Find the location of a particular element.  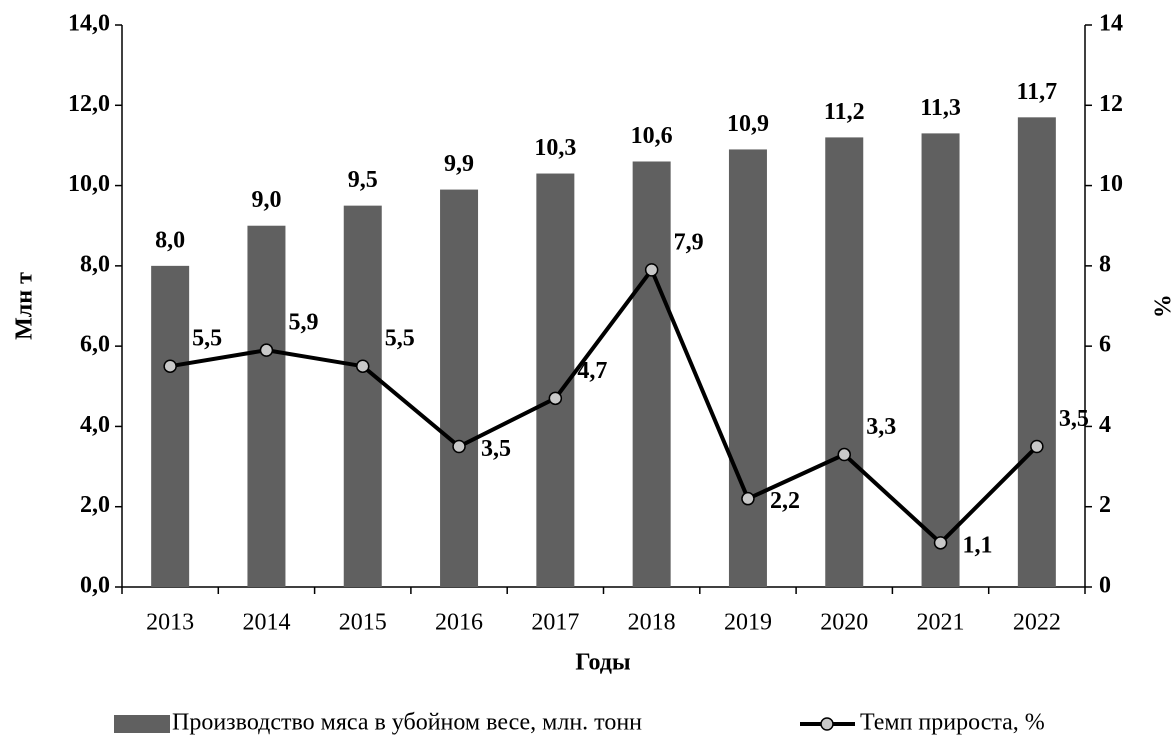

x-tick-label: 2021 is located at coordinates (941, 623).